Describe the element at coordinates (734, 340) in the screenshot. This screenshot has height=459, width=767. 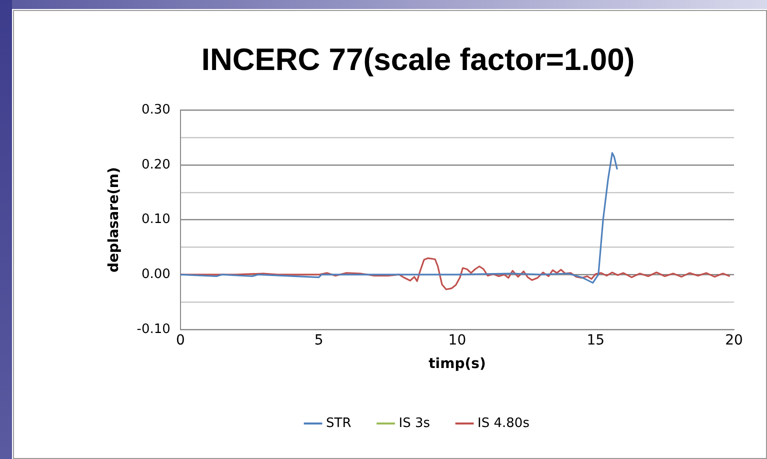
I see `x-tick-label: 20` at that location.